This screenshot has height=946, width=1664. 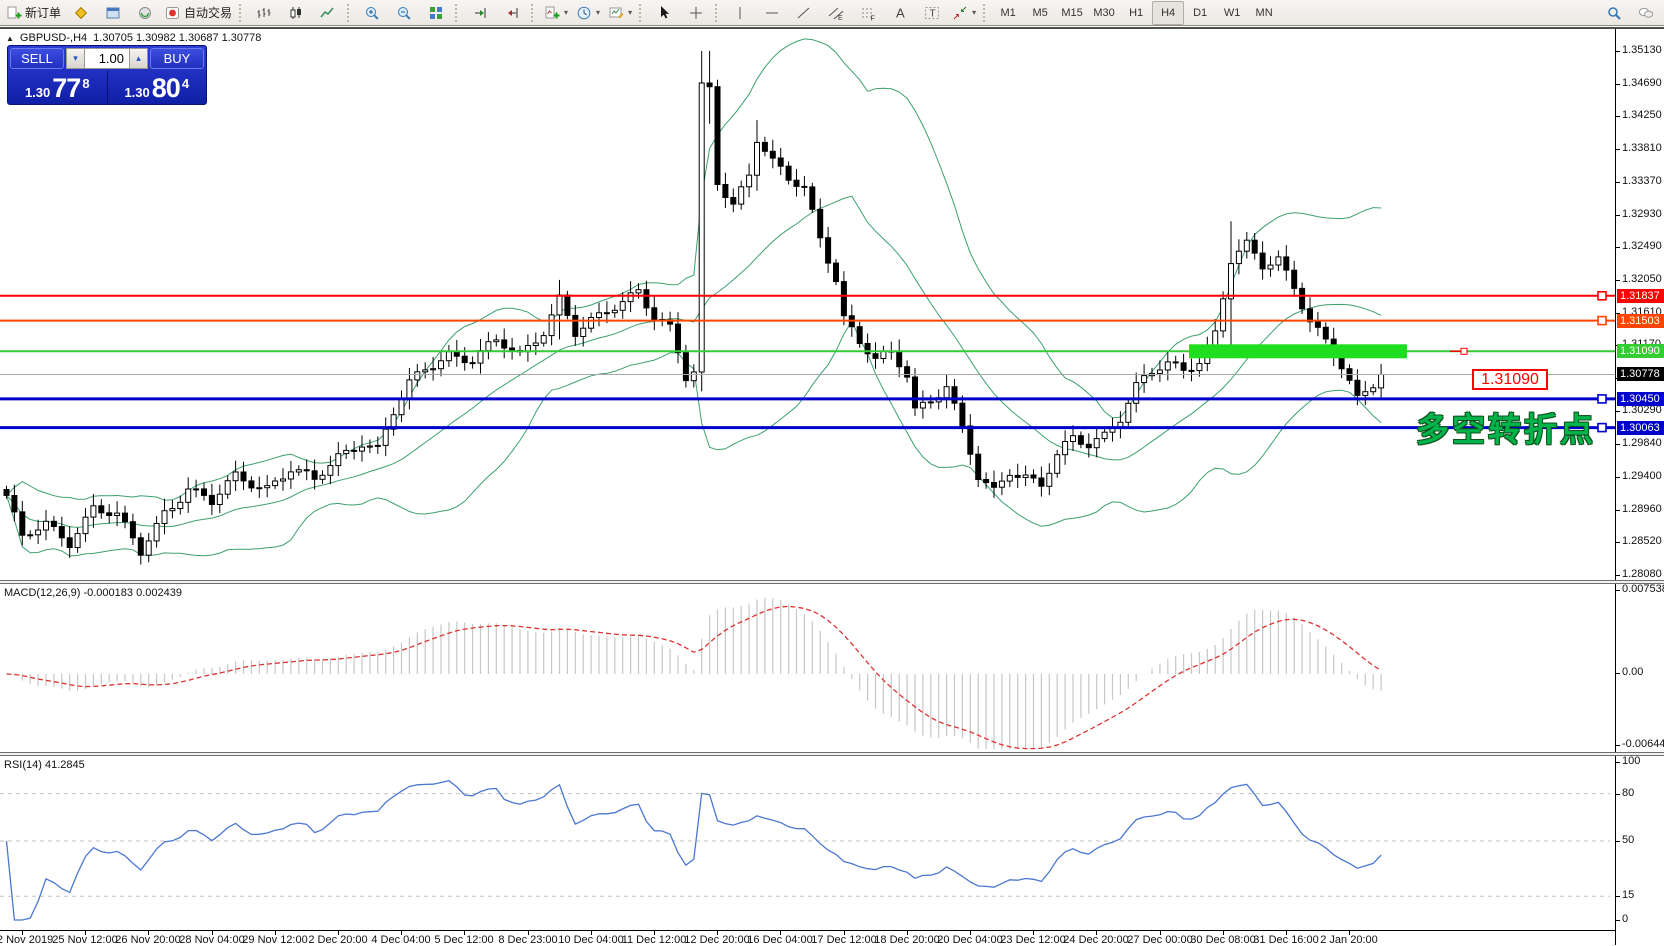 What do you see at coordinates (113, 13) in the screenshot?
I see `data-window-icon` at bounding box center [113, 13].